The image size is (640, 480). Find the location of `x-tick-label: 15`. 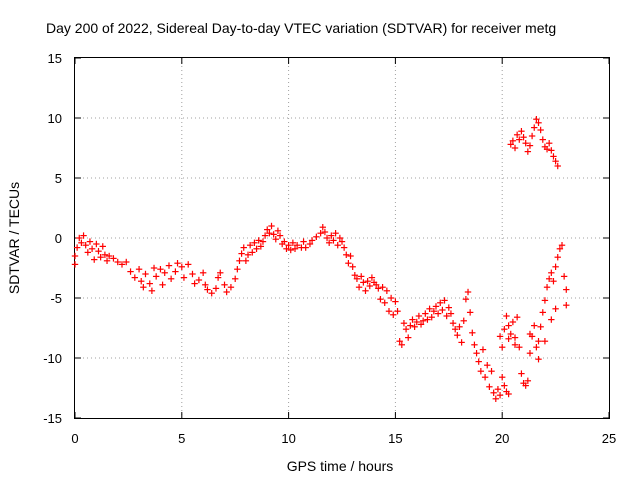

x-tick-label: 15 is located at coordinates (395, 438).